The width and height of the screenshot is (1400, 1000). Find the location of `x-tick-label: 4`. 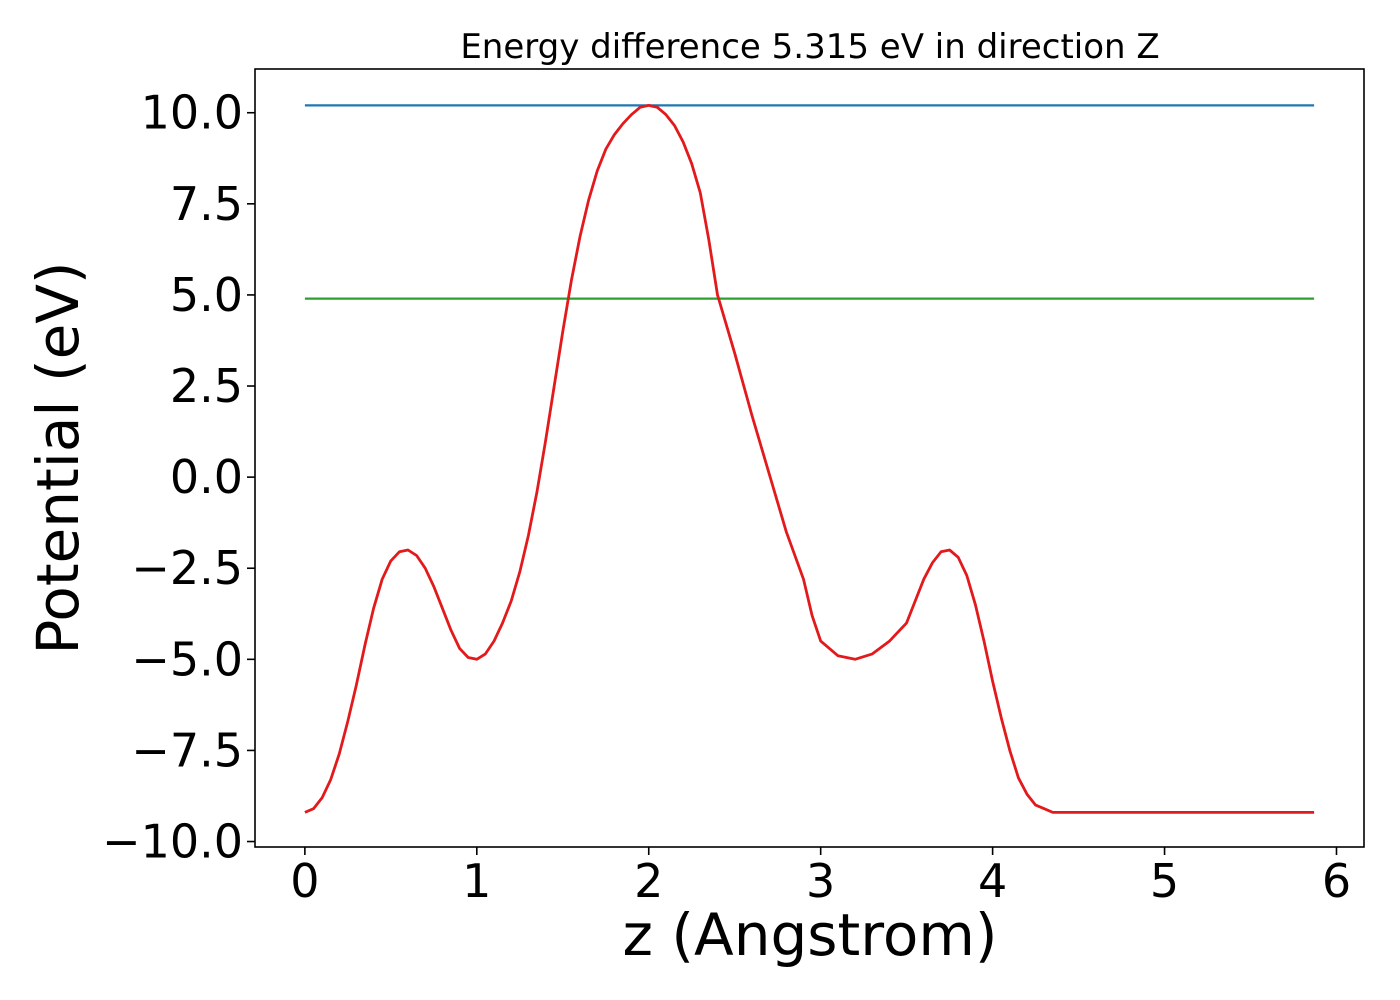

x-tick-label: 4 is located at coordinates (992, 881).